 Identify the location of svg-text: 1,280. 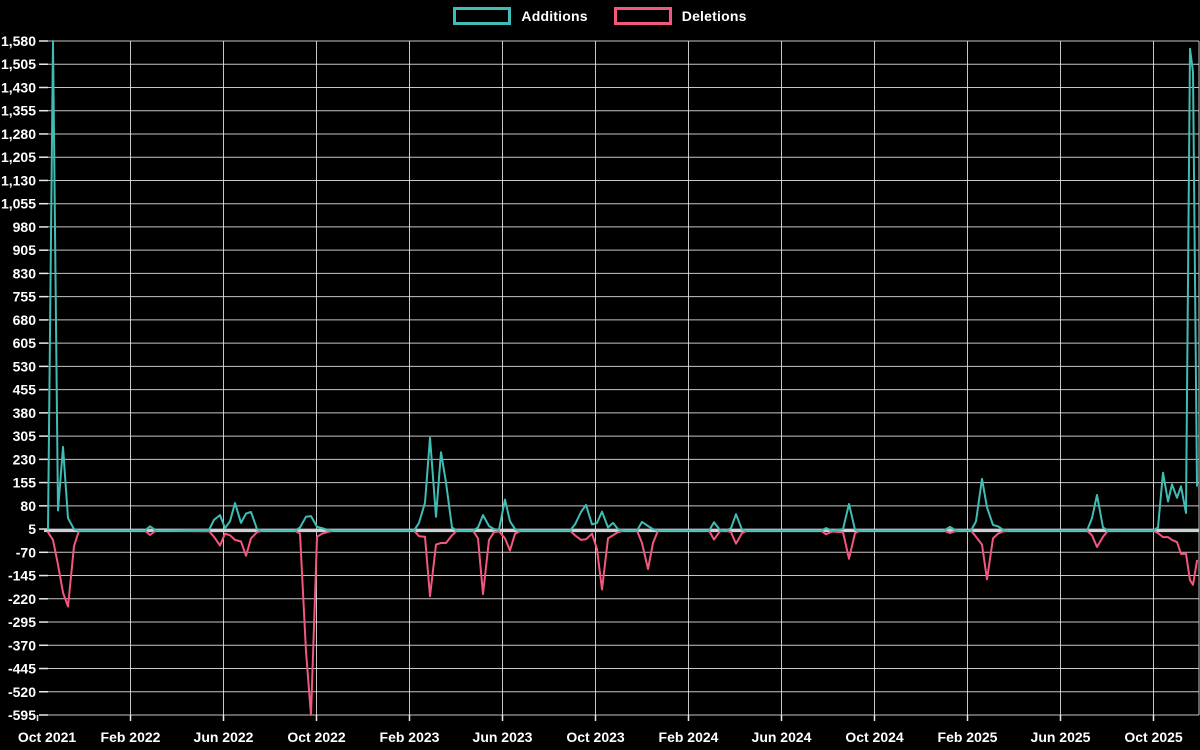
(18, 134).